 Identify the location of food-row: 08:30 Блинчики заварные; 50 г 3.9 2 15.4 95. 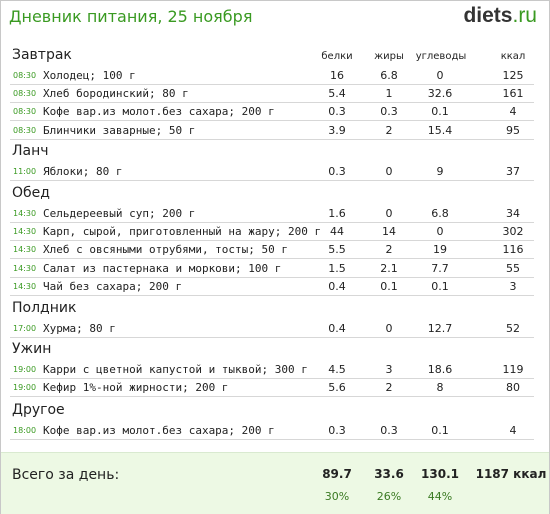
(272, 130).